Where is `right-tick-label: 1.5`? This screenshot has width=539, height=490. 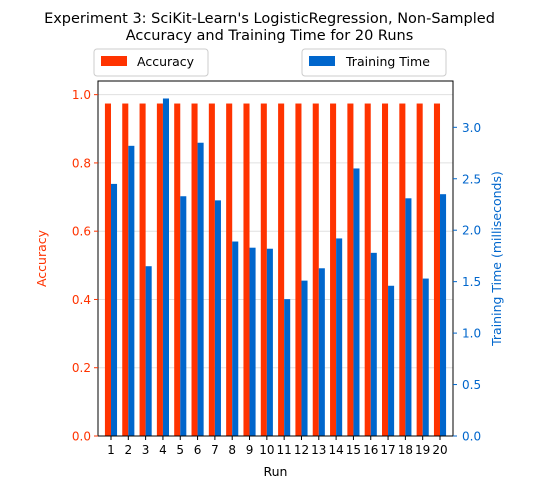
right-tick-label: 1.5 is located at coordinates (471, 282).